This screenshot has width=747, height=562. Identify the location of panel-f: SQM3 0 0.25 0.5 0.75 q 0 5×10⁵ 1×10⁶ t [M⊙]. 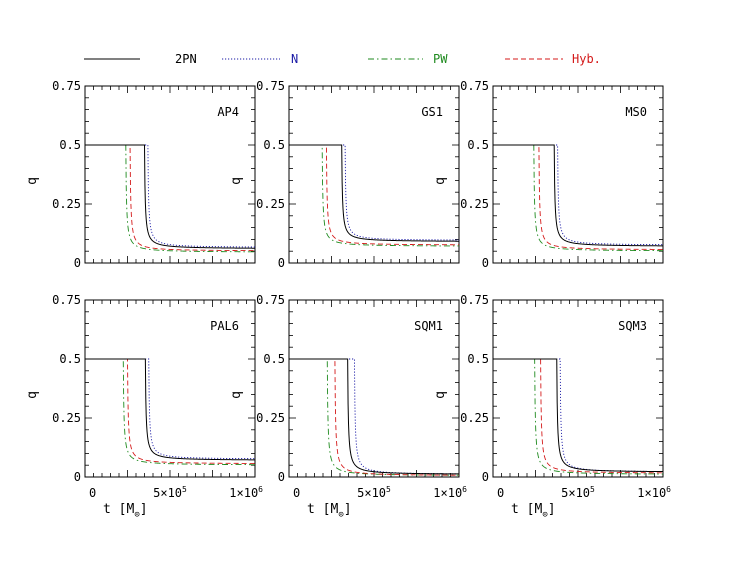
(552, 406).